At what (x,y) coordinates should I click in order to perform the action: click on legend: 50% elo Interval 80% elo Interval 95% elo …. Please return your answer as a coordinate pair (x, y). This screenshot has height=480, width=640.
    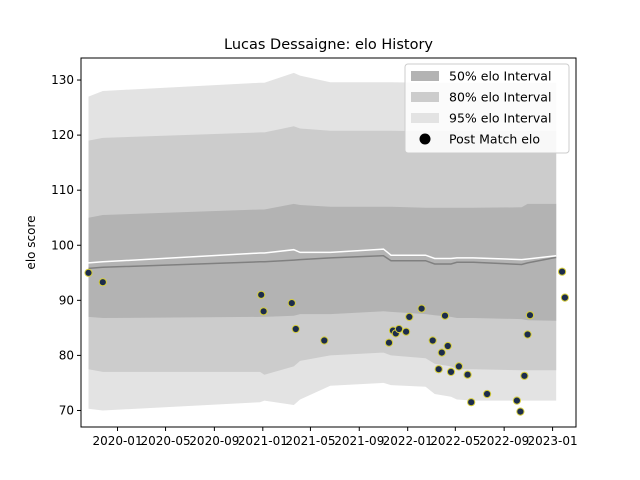
    Looking at the image, I should click on (487, 108).